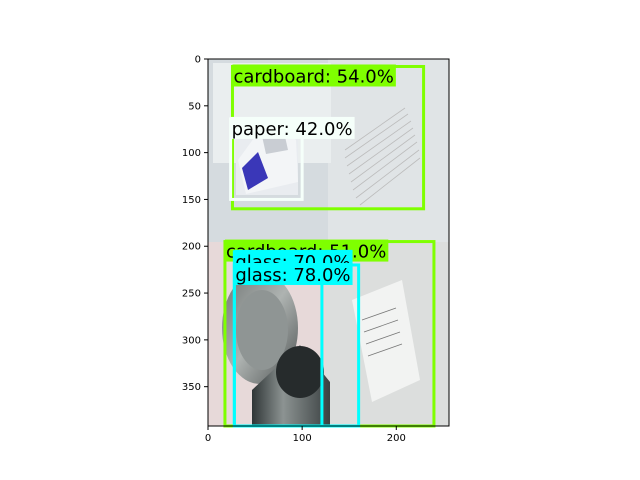 This screenshot has width=640, height=480. Describe the element at coordinates (292, 158) in the screenshot. I see `detection-paper: paper: 42.0%` at that location.